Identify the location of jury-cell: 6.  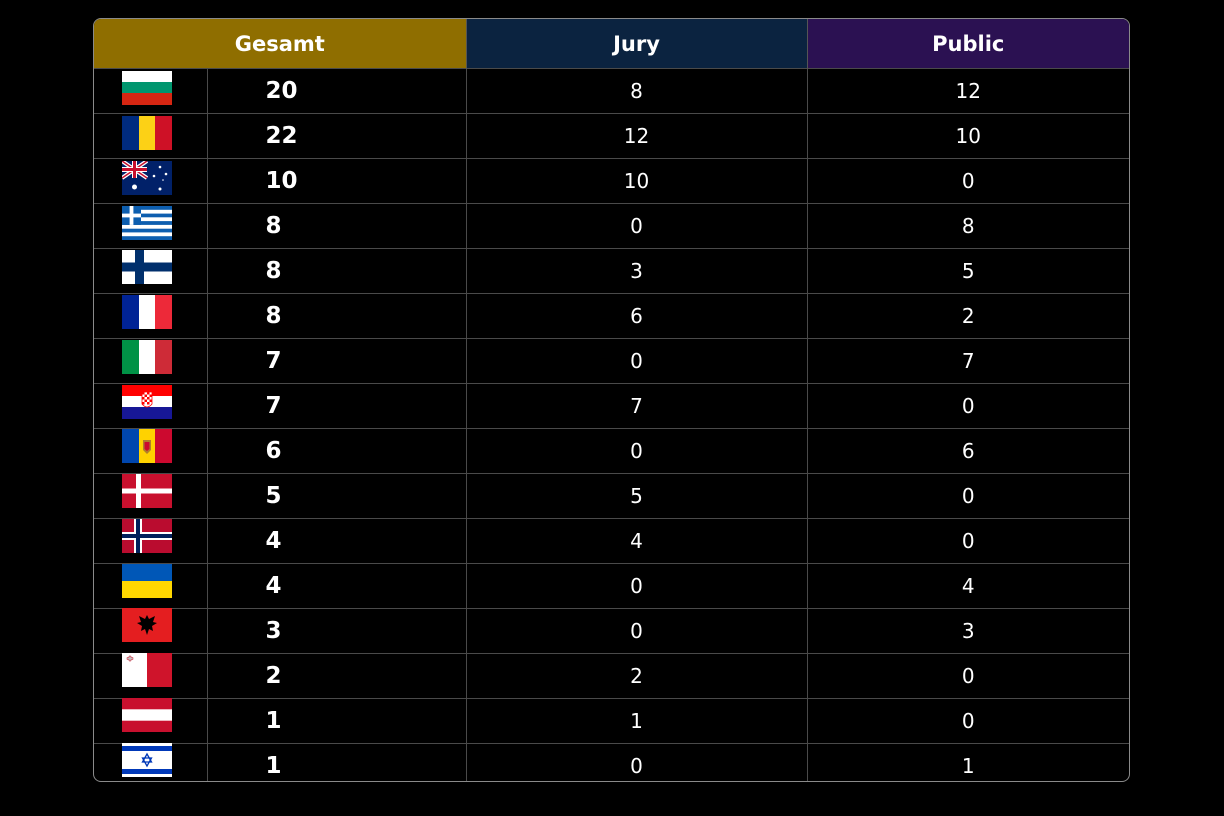
(636, 316).